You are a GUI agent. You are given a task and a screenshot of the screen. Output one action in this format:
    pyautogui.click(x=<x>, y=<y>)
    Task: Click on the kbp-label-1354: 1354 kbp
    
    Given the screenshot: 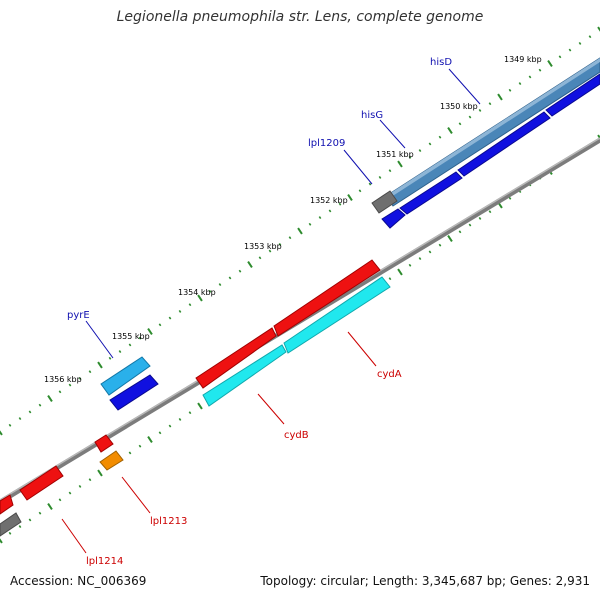 What is the action you would take?
    pyautogui.click(x=197, y=292)
    